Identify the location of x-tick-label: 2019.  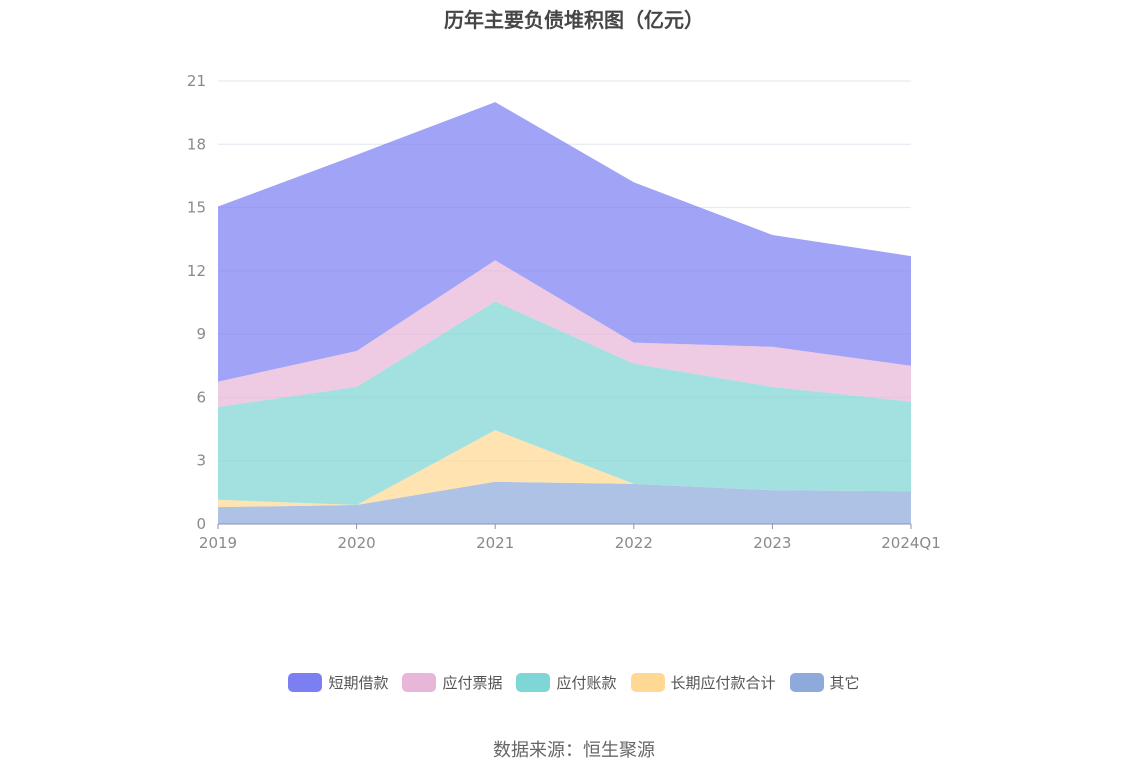
(218, 543).